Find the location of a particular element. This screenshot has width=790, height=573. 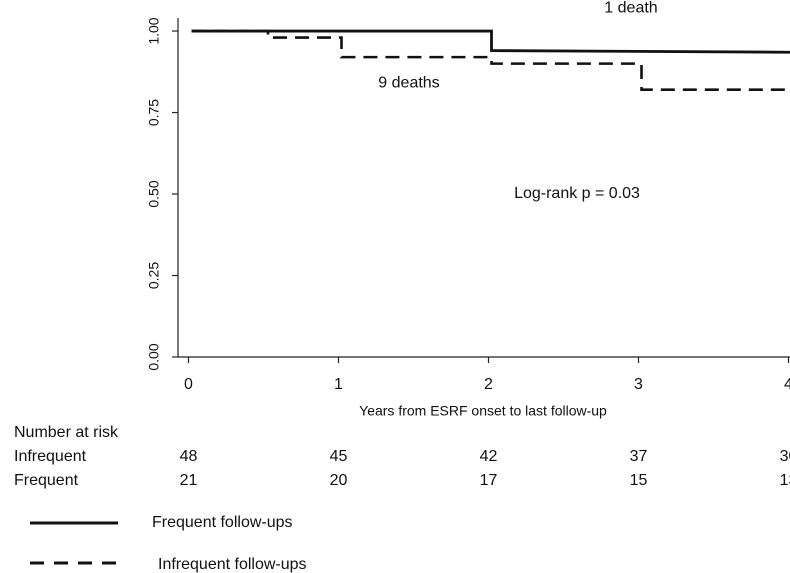

legend-label: Infrequent follow-ups is located at coordinates (232, 564).